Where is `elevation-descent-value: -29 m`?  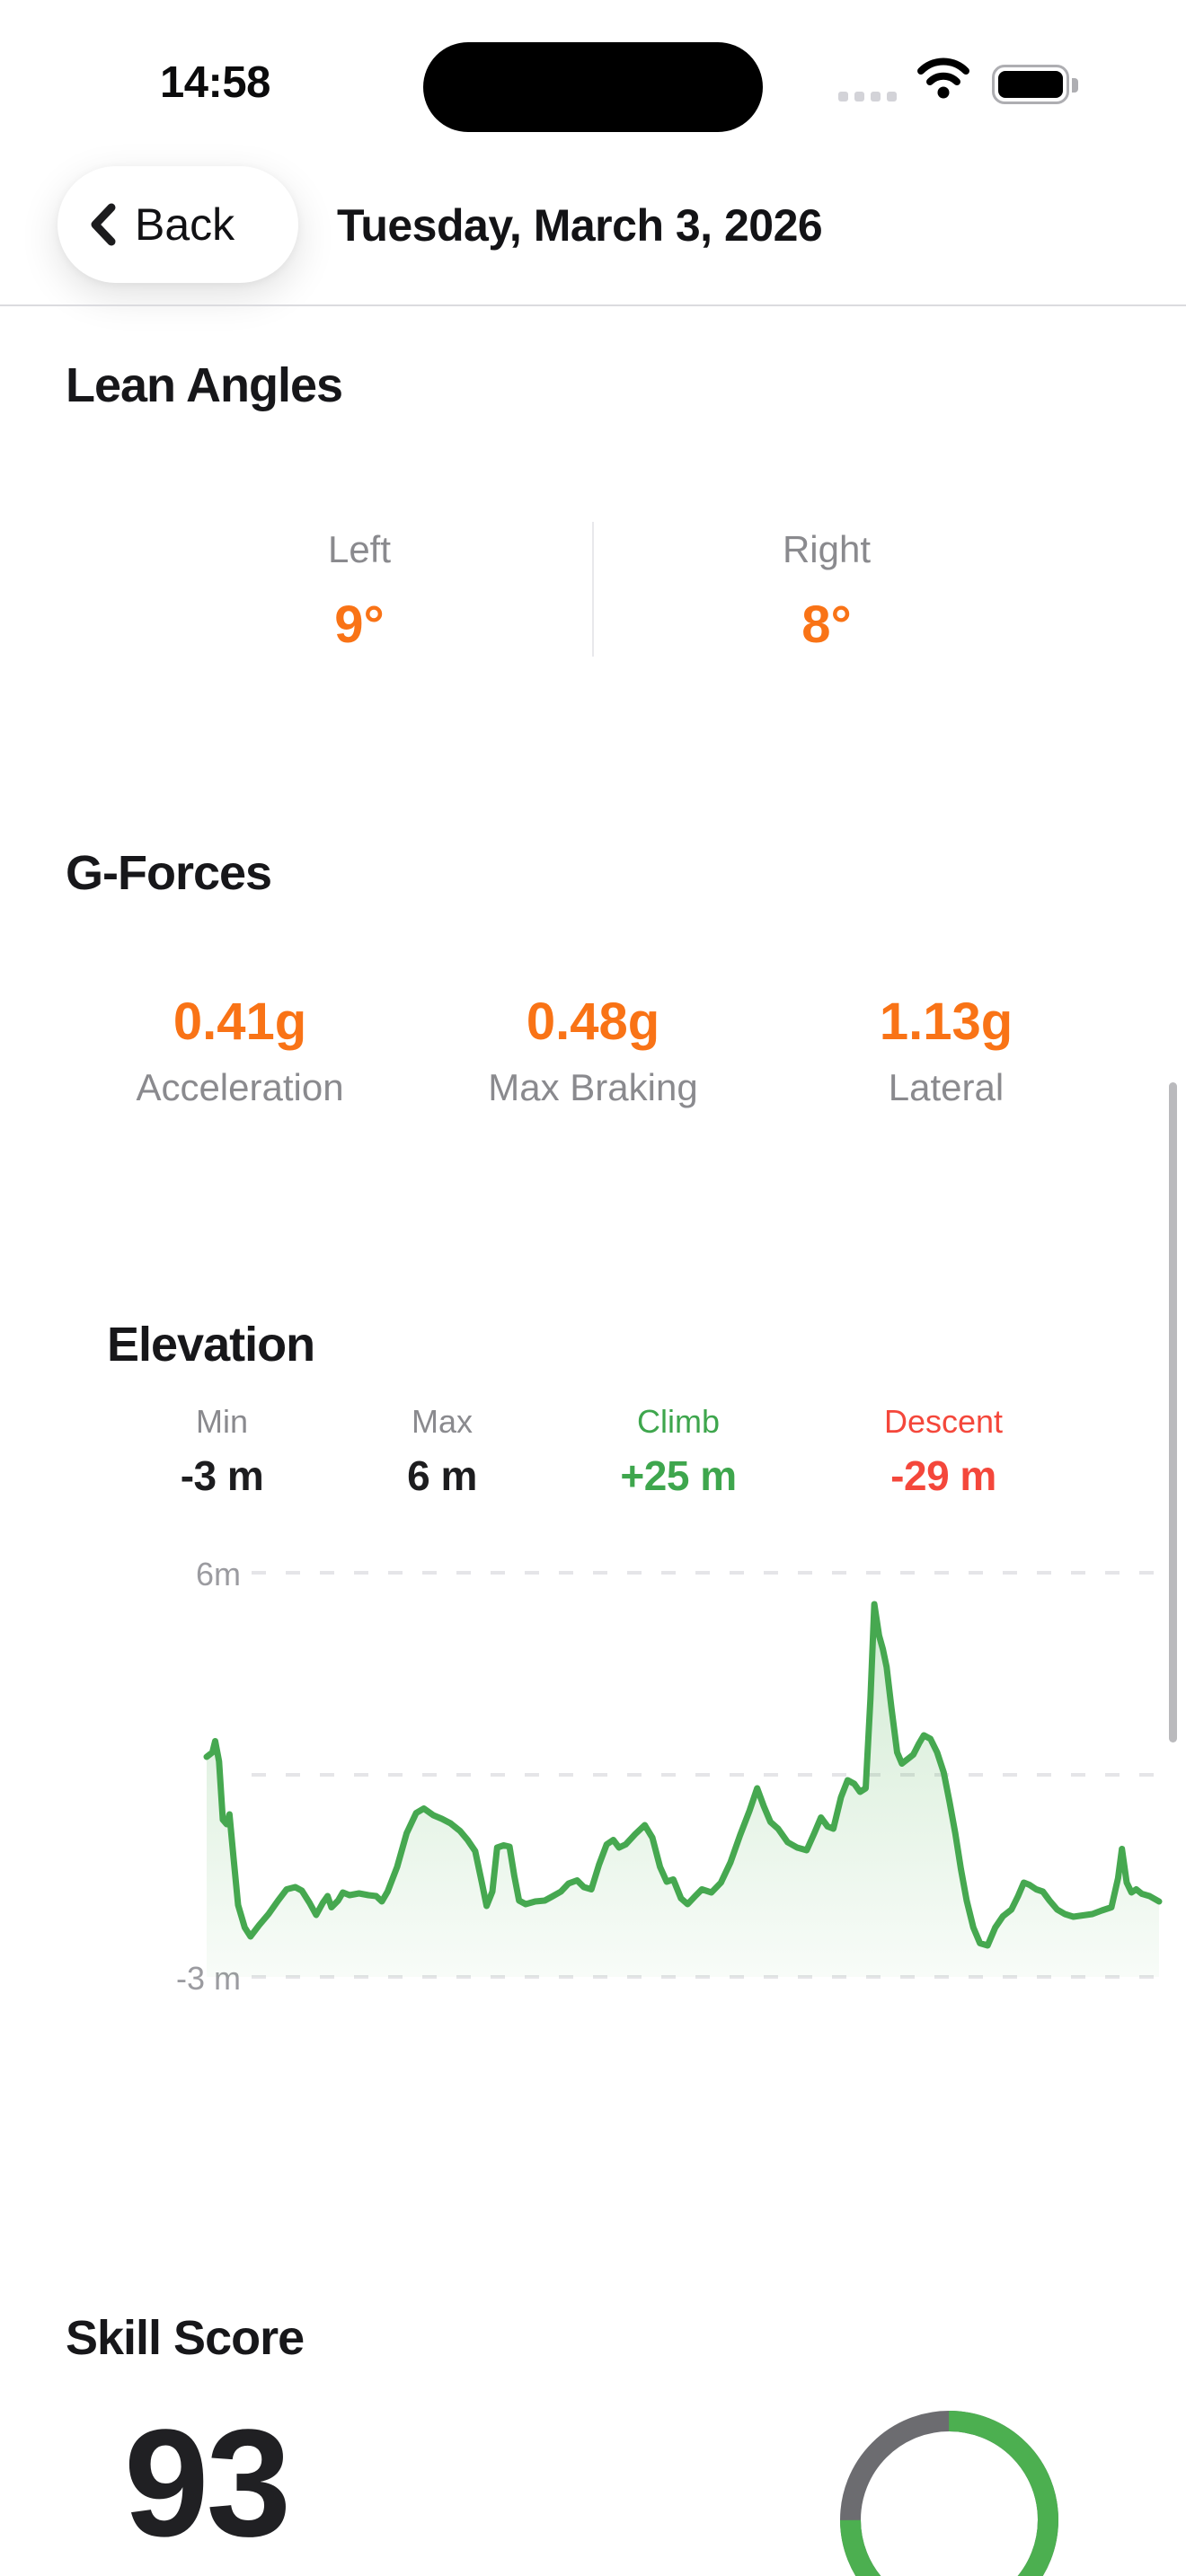
elevation-descent-value: -29 m is located at coordinates (943, 1475).